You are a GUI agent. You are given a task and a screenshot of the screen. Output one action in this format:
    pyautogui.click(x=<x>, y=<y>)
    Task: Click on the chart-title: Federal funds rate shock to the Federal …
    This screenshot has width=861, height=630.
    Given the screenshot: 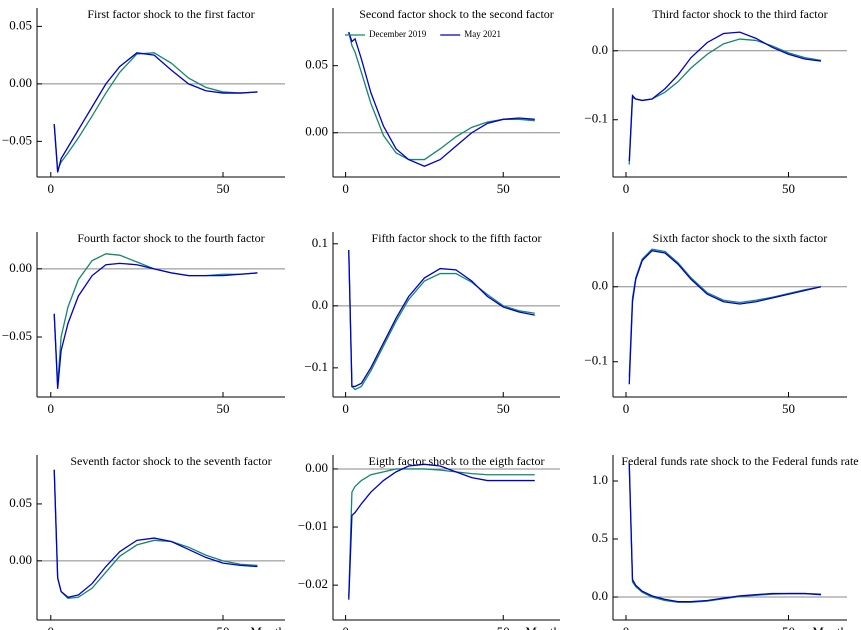 What is the action you would take?
    pyautogui.click(x=739, y=461)
    